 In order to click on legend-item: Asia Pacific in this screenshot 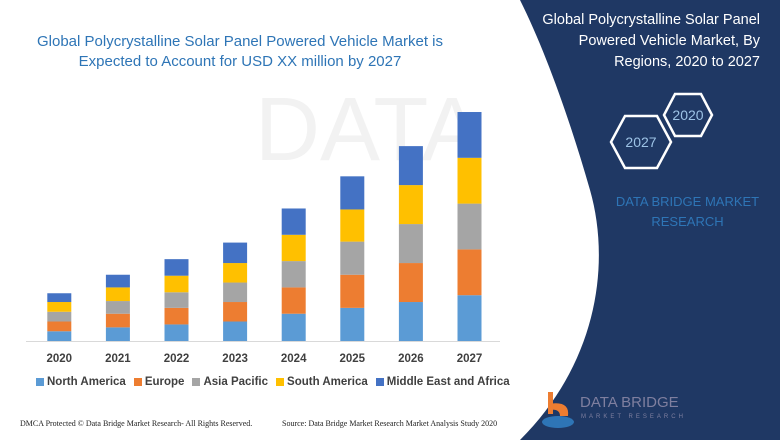, I will do `click(230, 382)`.